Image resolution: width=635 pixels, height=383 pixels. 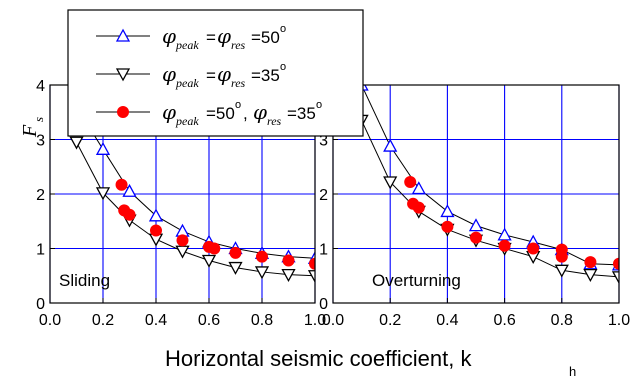 I want to click on legend-entry: φ peak =50 o, φ res =35 o, so click(x=209, y=113).